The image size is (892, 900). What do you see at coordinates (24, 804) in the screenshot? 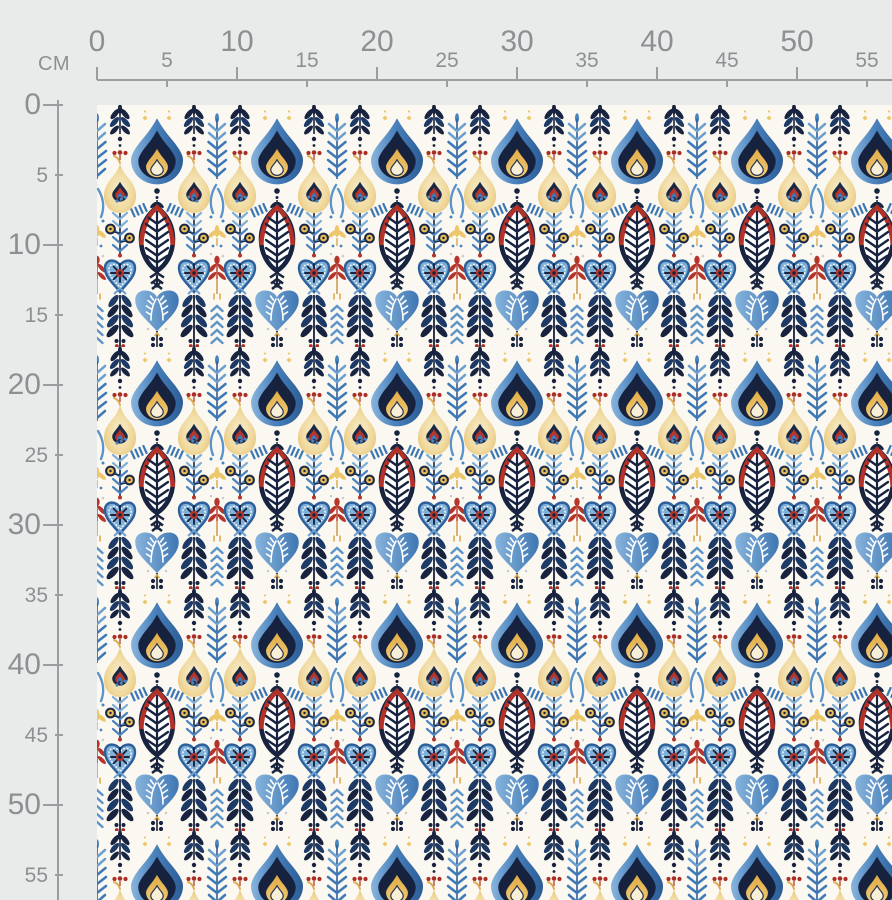
I see `v-ruler-label: 50` at bounding box center [24, 804].